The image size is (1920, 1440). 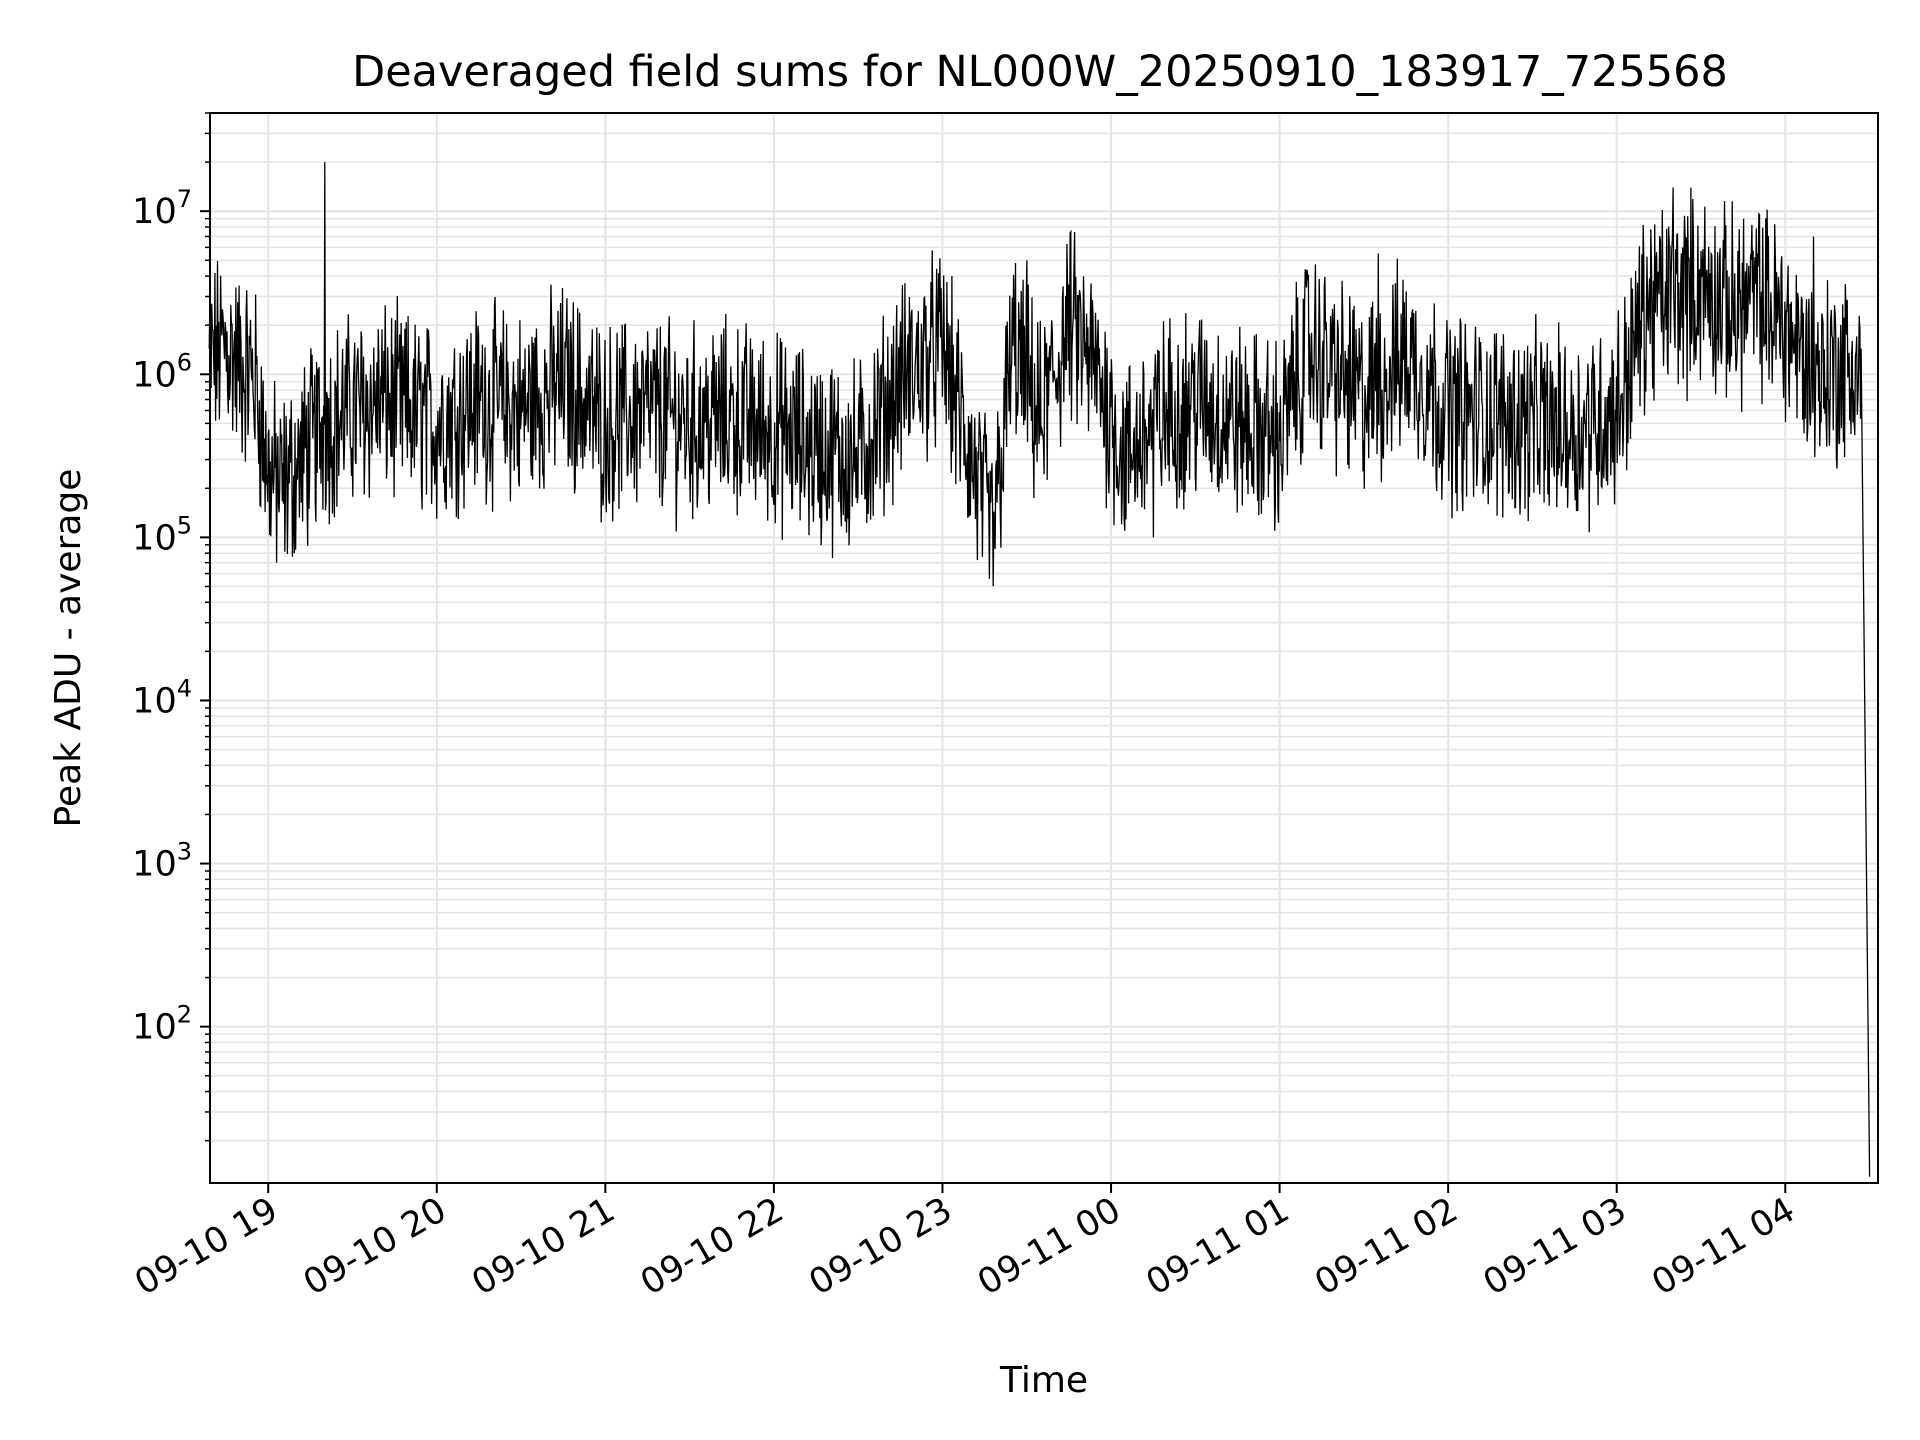 What do you see at coordinates (1043, 1380) in the screenshot?
I see `x-axis-label: Time` at bounding box center [1043, 1380].